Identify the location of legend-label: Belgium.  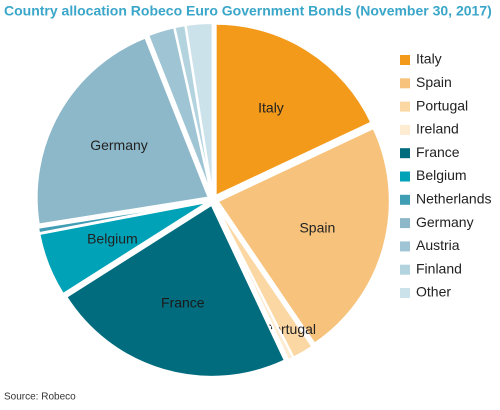
(441, 175).